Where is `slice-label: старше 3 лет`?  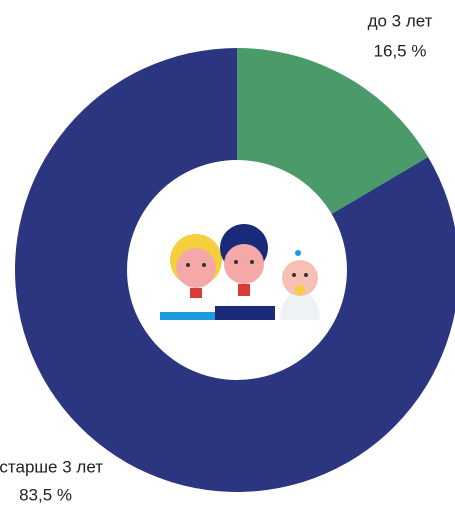 slice-label: старше 3 лет is located at coordinates (51, 466).